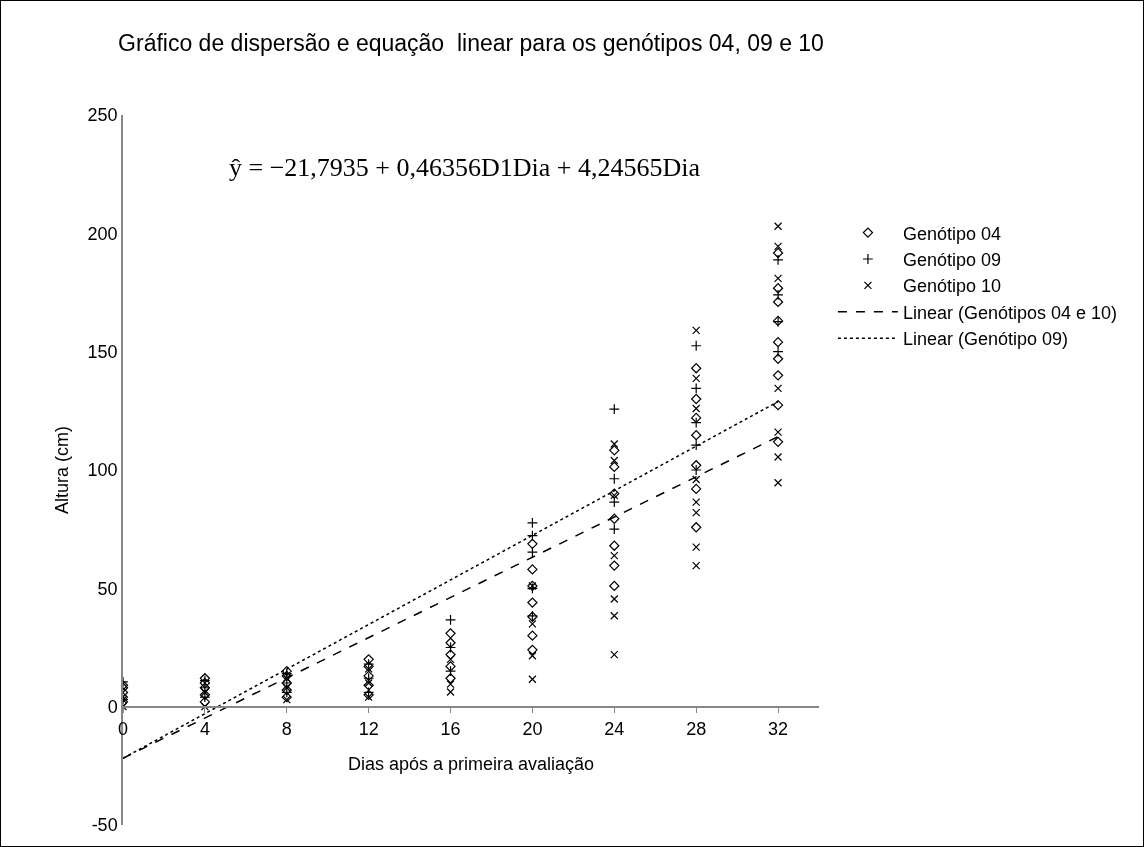 This screenshot has height=847, width=1144. I want to click on legend-label: Genótipo 09, so click(951, 260).